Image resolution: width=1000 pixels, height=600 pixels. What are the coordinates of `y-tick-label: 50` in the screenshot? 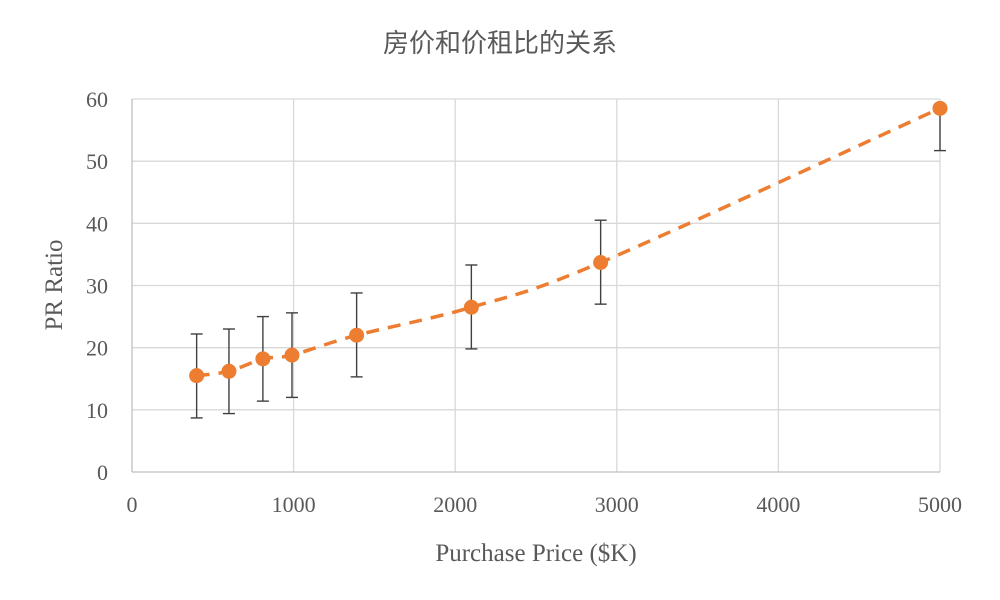 It's located at (97, 161).